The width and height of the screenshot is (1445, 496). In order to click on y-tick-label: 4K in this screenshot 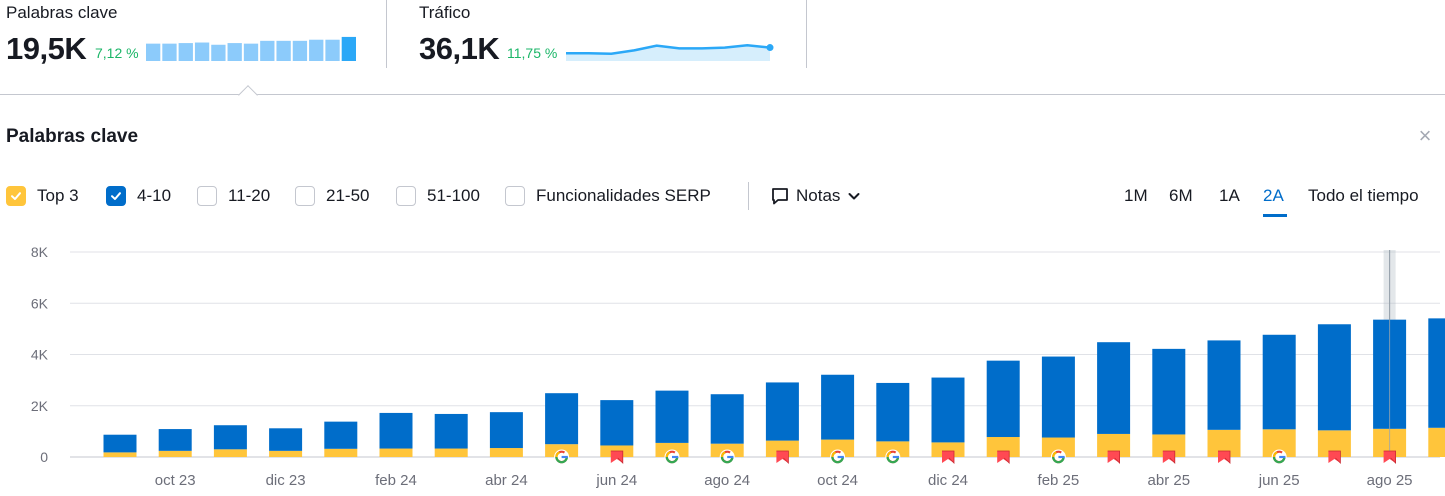, I will do `click(40, 355)`.